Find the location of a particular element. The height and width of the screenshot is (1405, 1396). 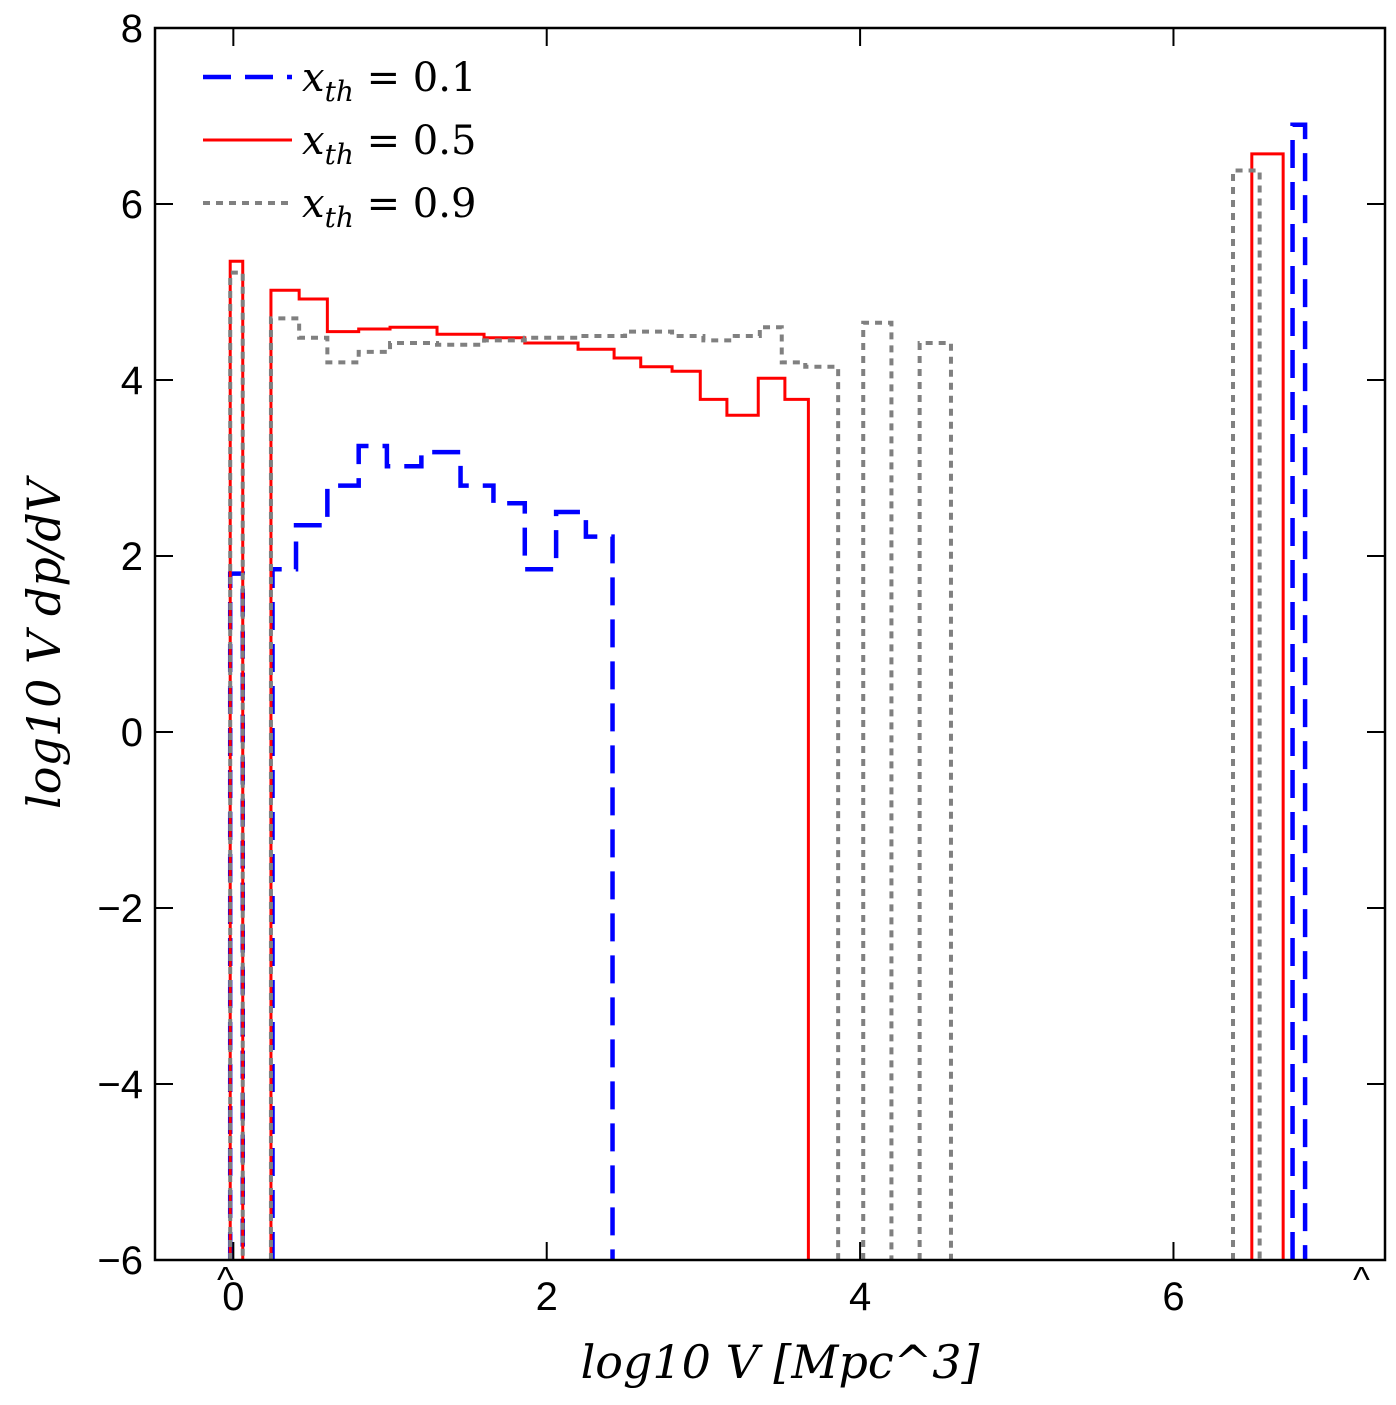

y-tick-label: 2 is located at coordinates (132, 557).